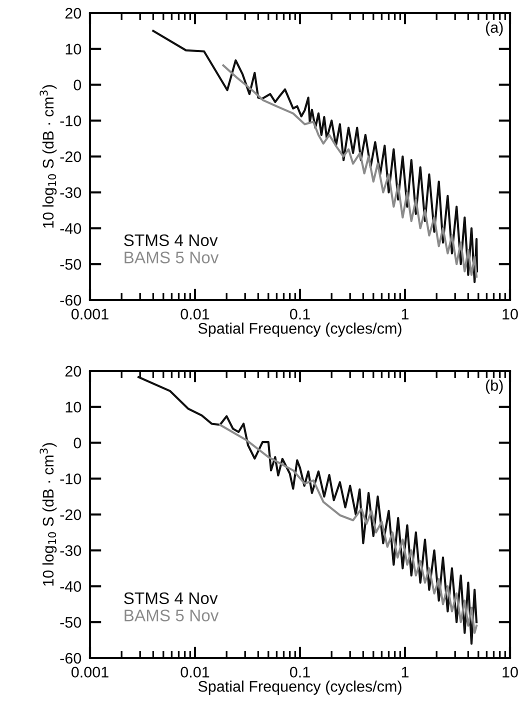 The image size is (522, 727). Describe the element at coordinates (494, 29) in the screenshot. I see `annotation: (a)` at that location.